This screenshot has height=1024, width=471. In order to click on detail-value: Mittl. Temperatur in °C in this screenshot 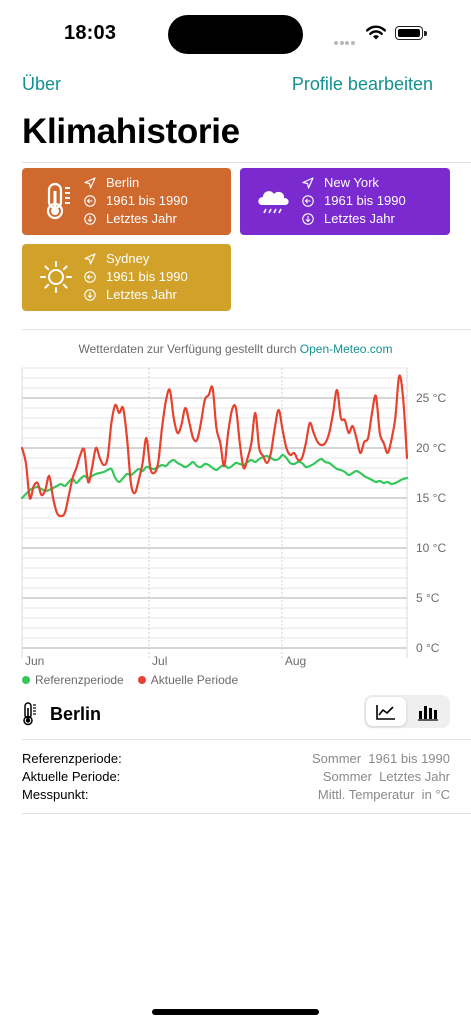, I will do `click(383, 794)`.